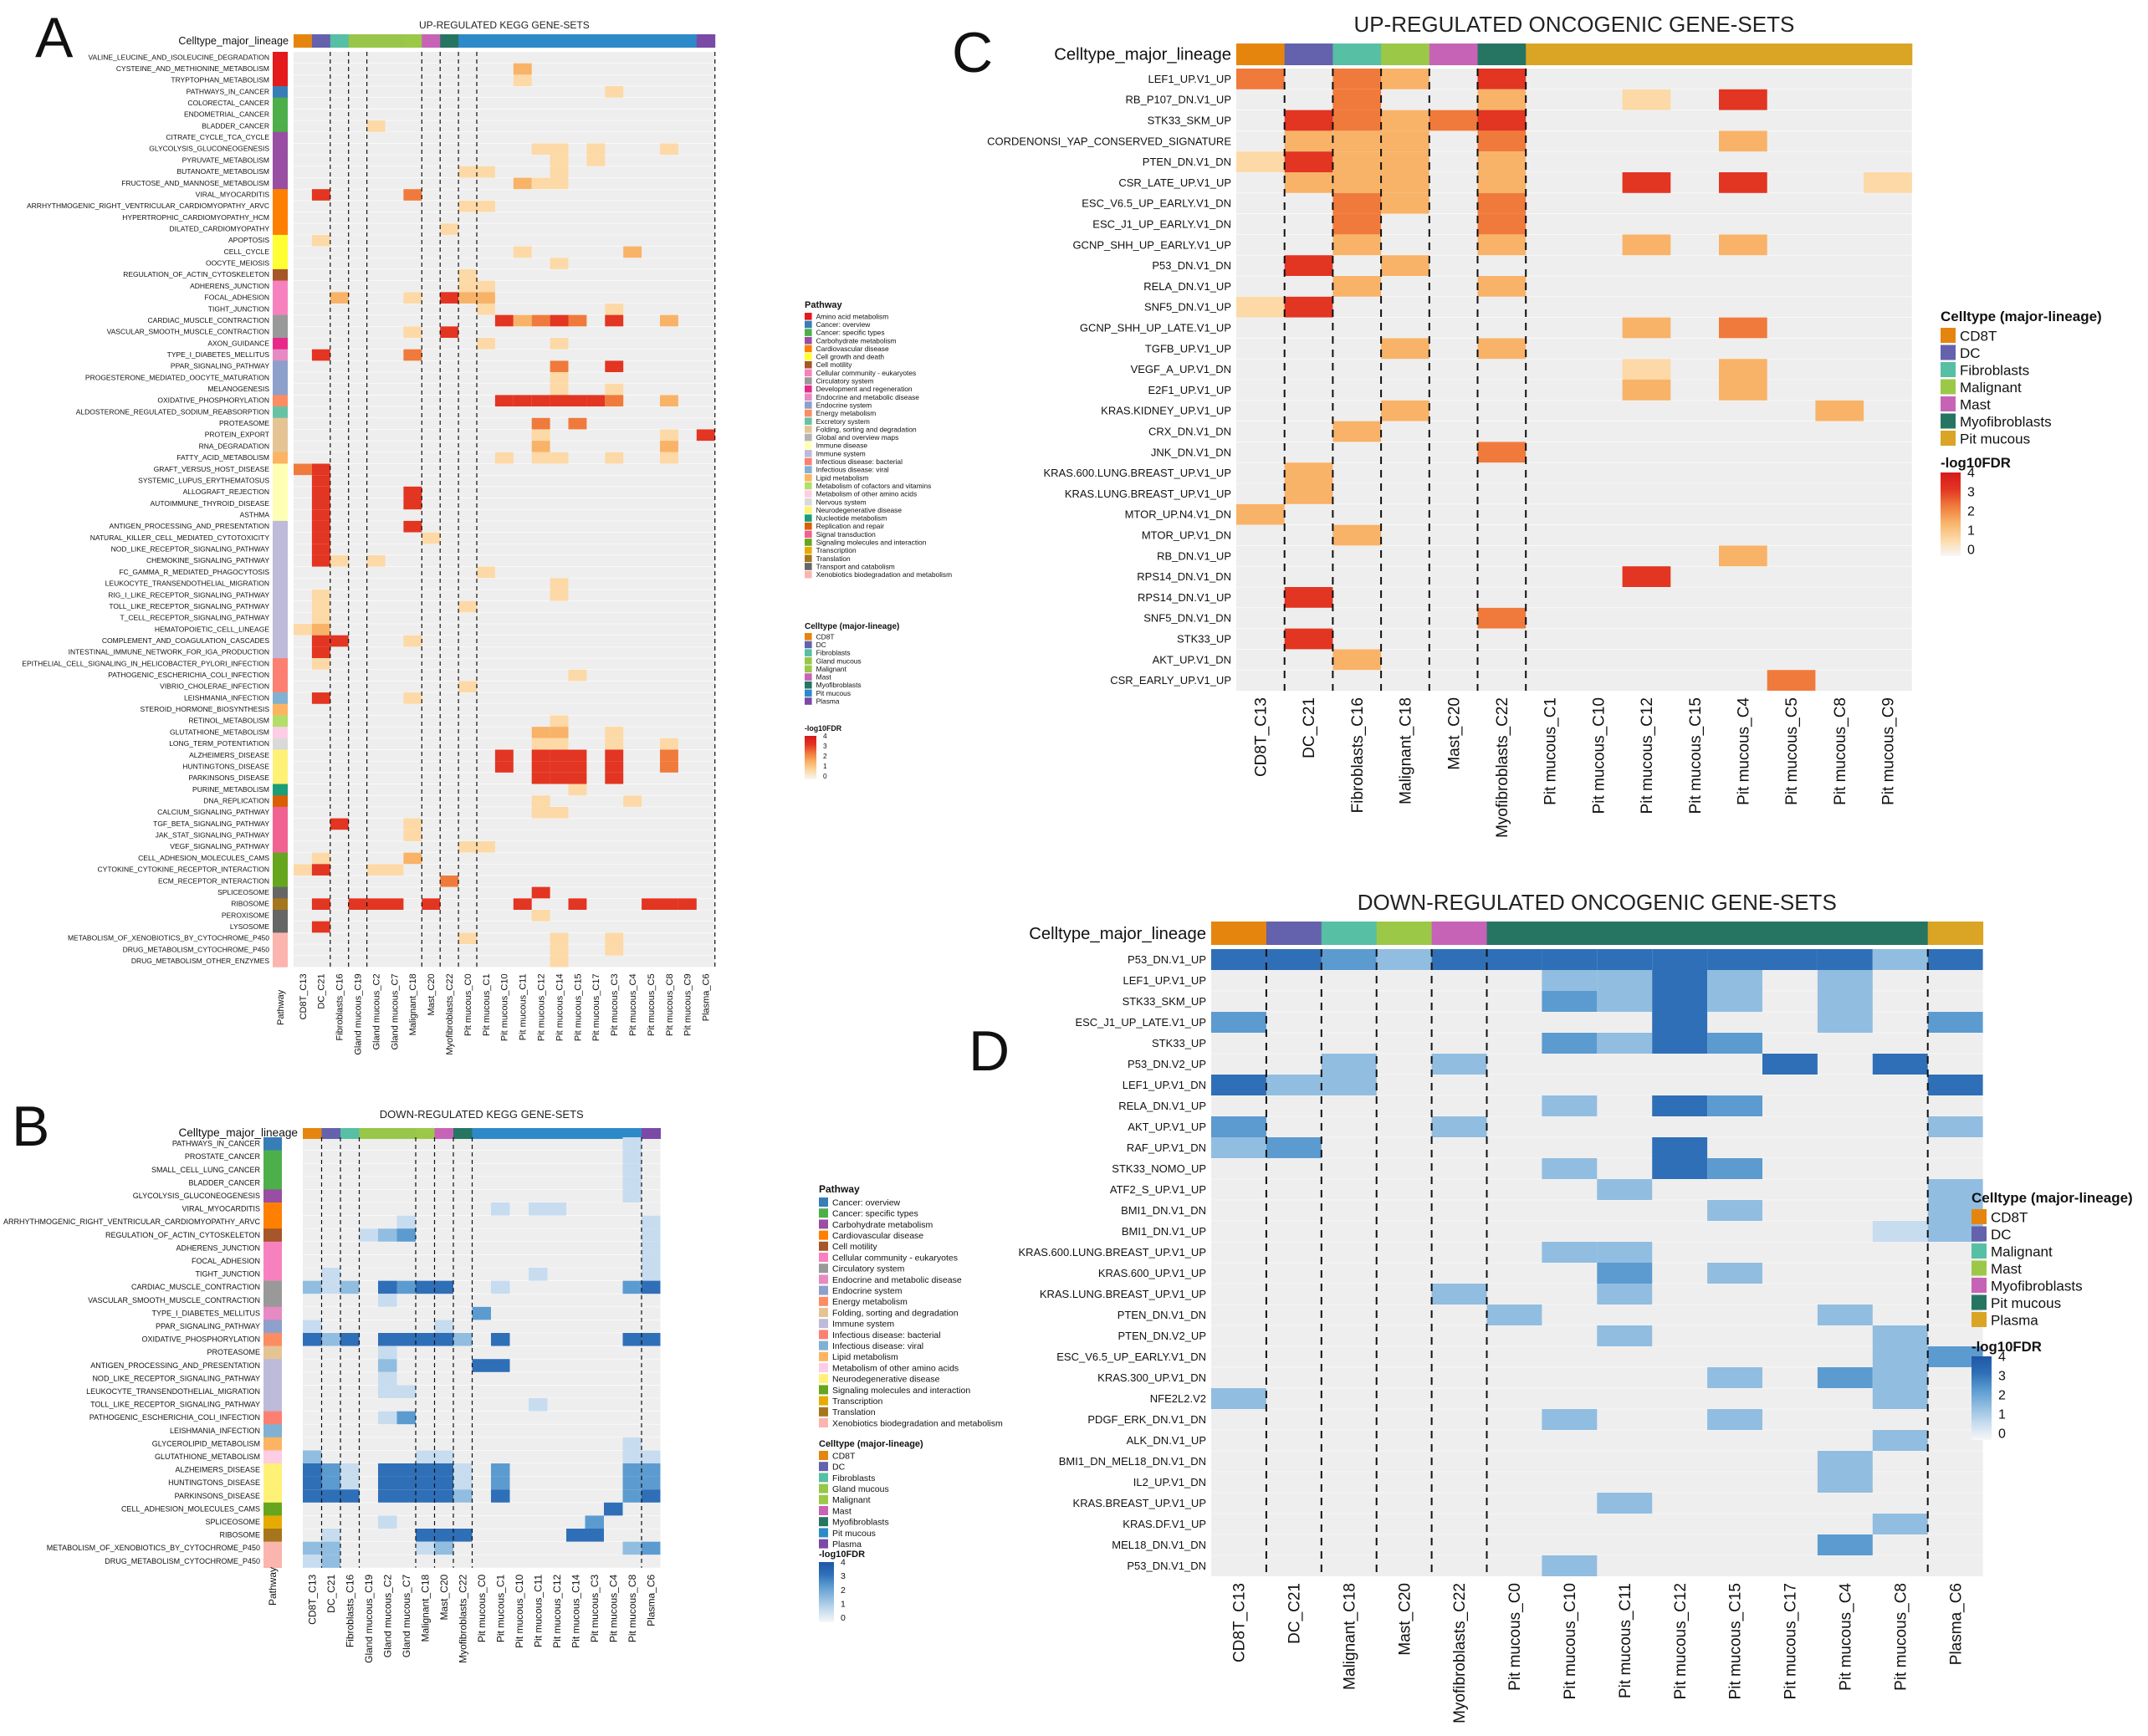 The width and height of the screenshot is (2148, 1736). Describe the element at coordinates (468, 1004) in the screenshot. I see `column-label: Pit mucous_C0` at that location.